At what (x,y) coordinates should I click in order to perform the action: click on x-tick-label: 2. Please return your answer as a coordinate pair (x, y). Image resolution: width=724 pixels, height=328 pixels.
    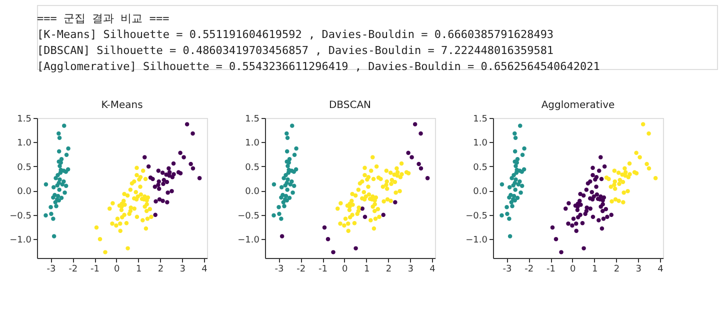
    Looking at the image, I should click on (161, 269).